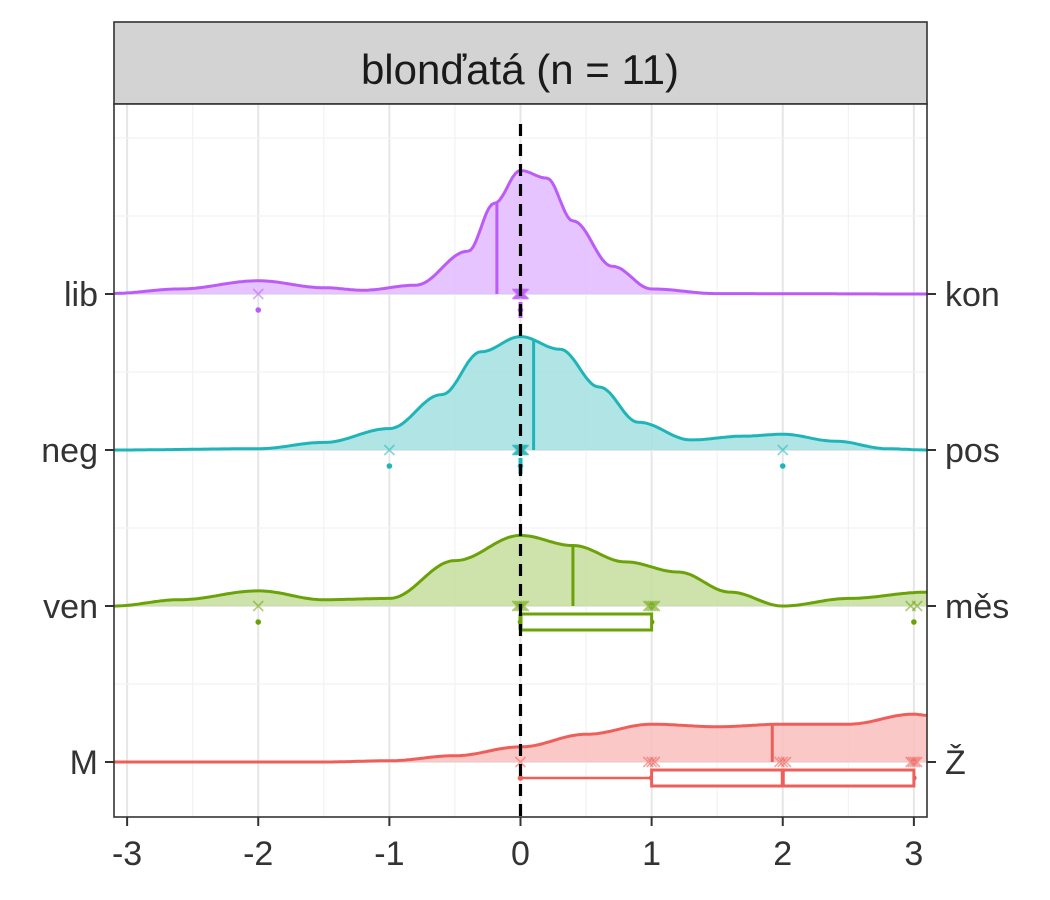  I want to click on x-tick-label: -2, so click(258, 854).